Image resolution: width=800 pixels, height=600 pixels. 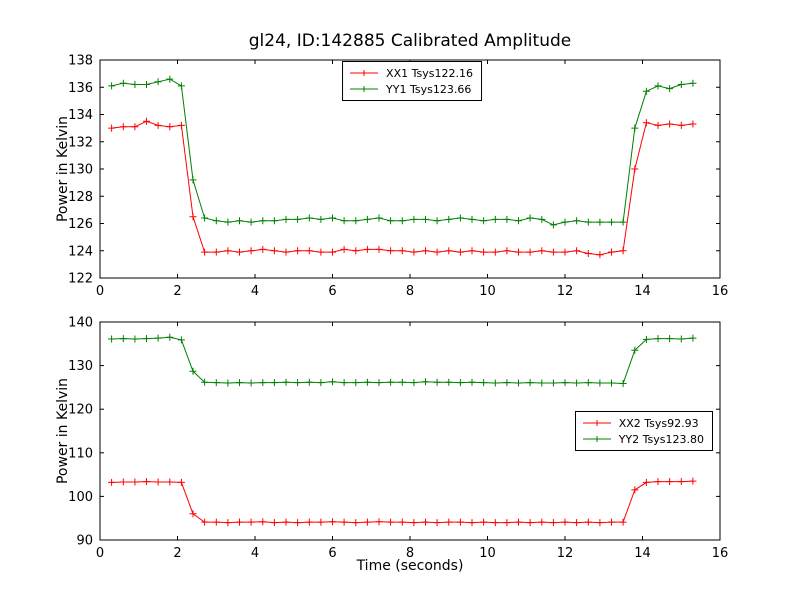 I want to click on bottom-x-tick-label: 6, so click(x=332, y=553).